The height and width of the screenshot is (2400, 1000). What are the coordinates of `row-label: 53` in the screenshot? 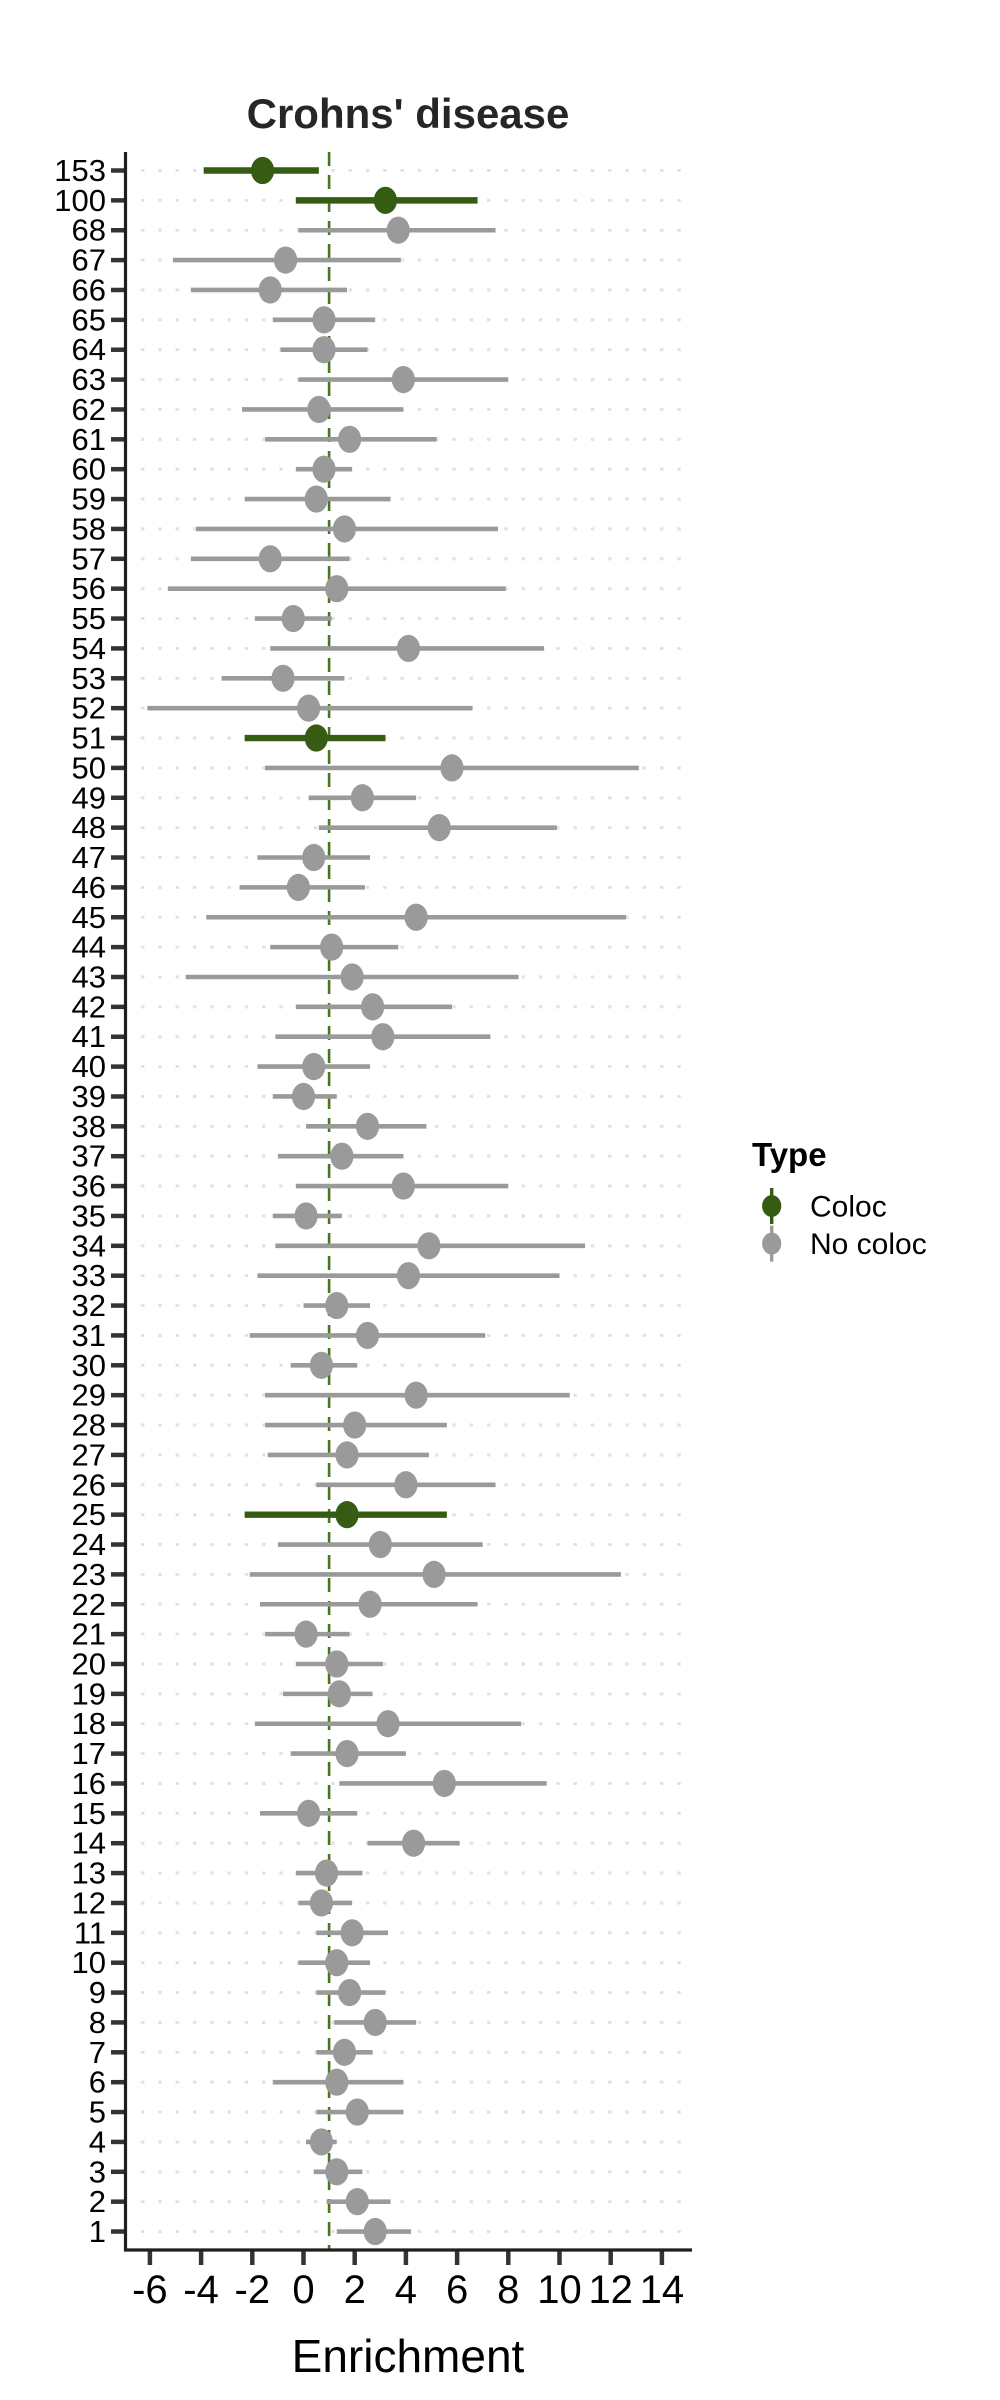 It's located at (89, 678).